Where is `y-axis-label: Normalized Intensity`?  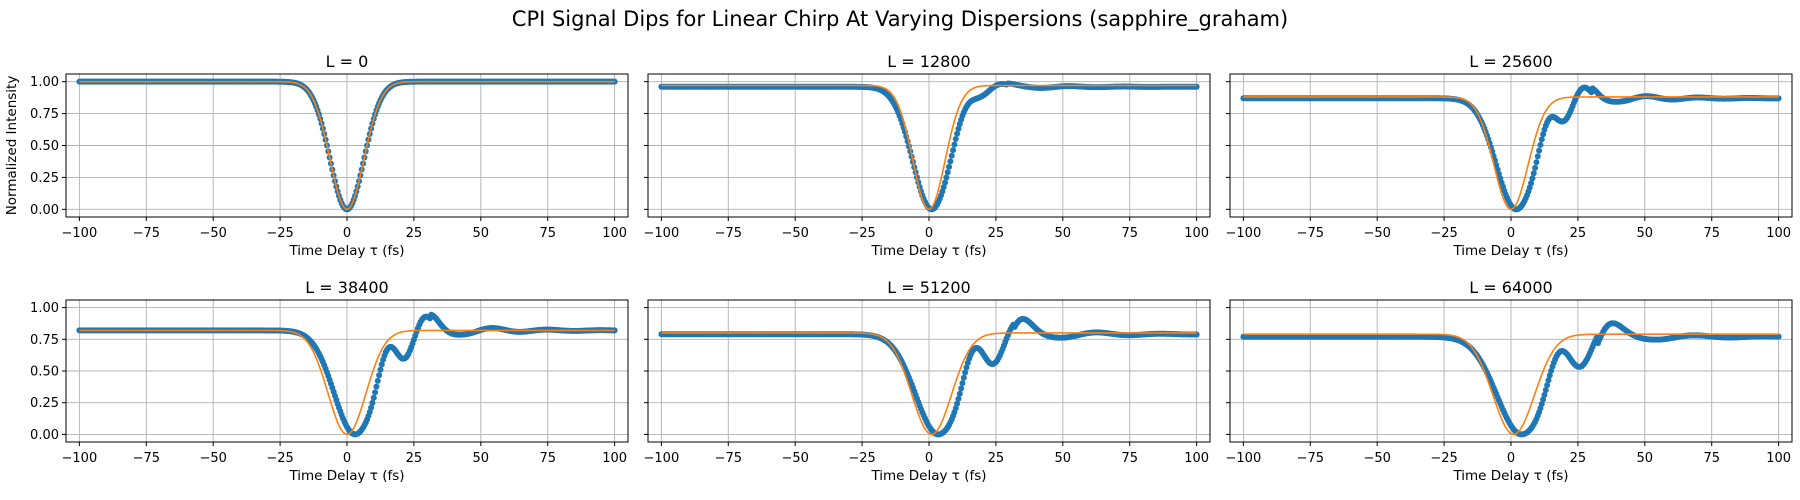 y-axis-label: Normalized Intensity is located at coordinates (12, 146).